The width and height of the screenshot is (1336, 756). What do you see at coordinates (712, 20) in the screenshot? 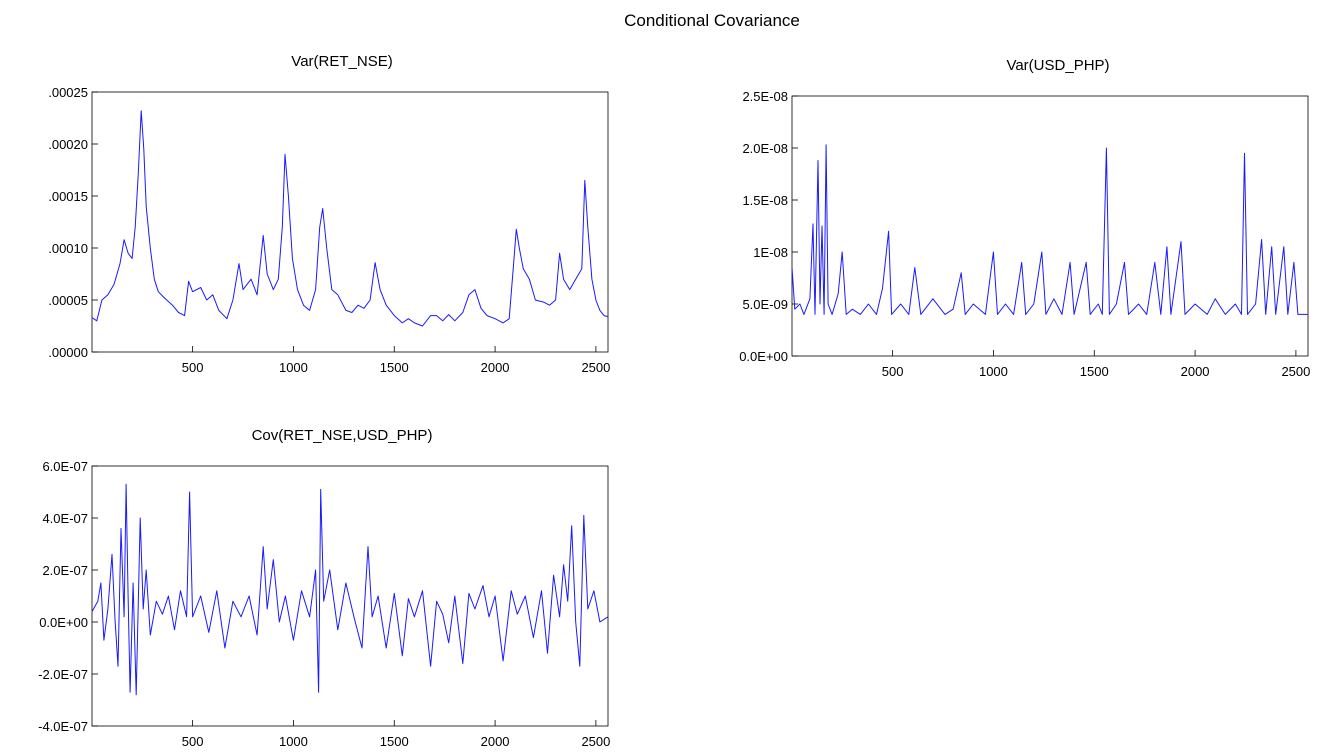
I see `page-title: Conditional Covariance` at bounding box center [712, 20].